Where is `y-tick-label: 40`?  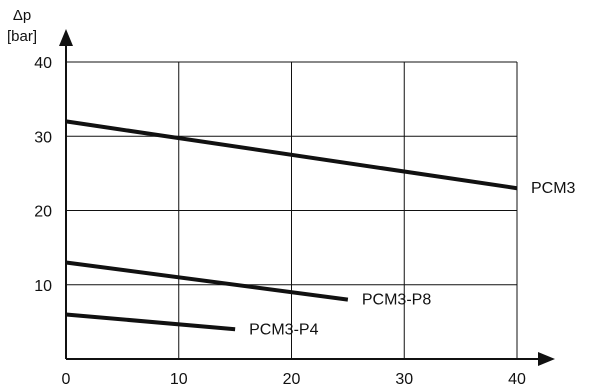 y-tick-label: 40 is located at coordinates (43, 63).